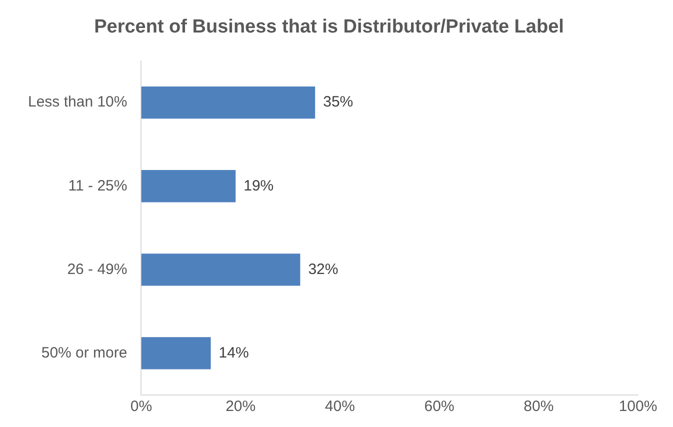 The height and width of the screenshot is (427, 673). Describe the element at coordinates (241, 407) in the screenshot. I see `x-tick-label: 20%` at that location.